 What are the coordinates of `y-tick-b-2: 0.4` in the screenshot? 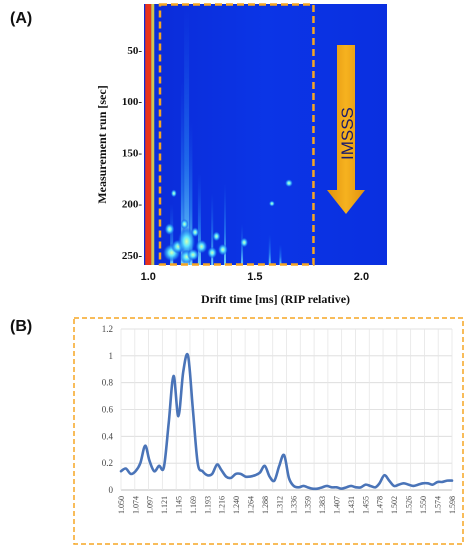 It's located at (108, 436).